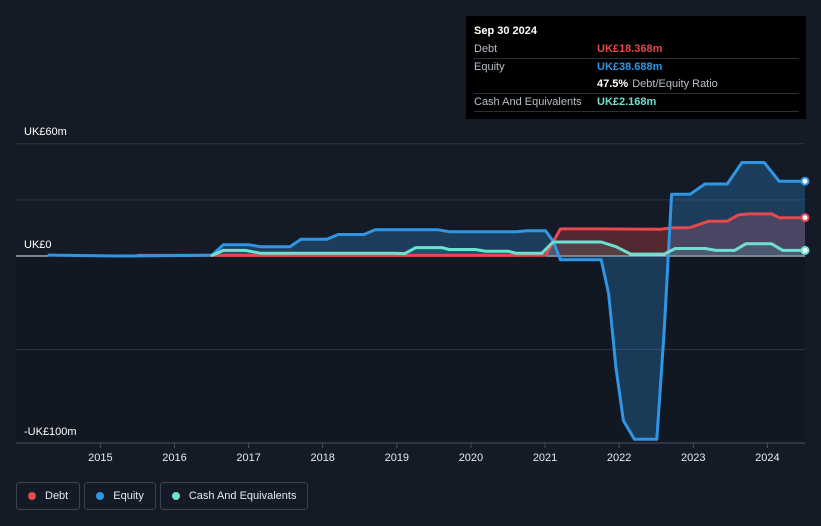 The height and width of the screenshot is (526, 821). I want to click on y-tick-label-zero: UK£0, so click(38, 245).